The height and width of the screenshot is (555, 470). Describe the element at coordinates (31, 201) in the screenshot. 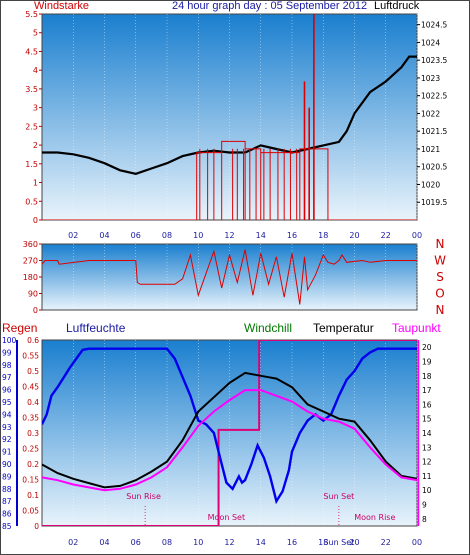

I see `wind-tick-label: 0.5` at that location.